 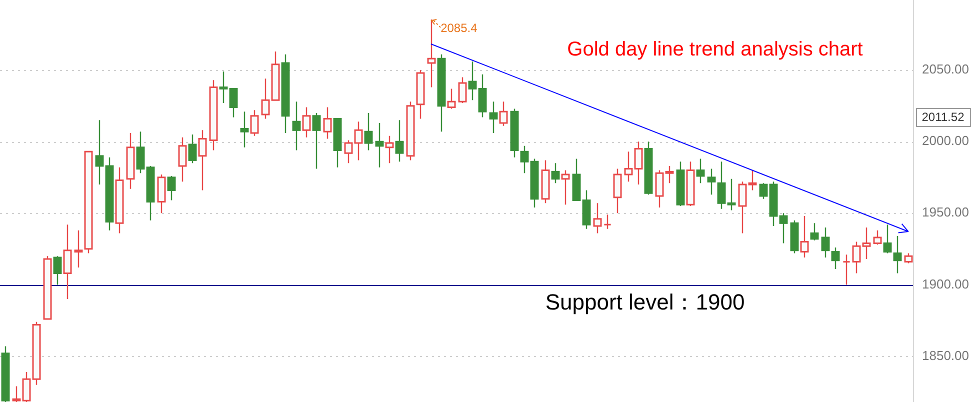 I want to click on ref-line-label: Support level：1900, so click(x=645, y=302).